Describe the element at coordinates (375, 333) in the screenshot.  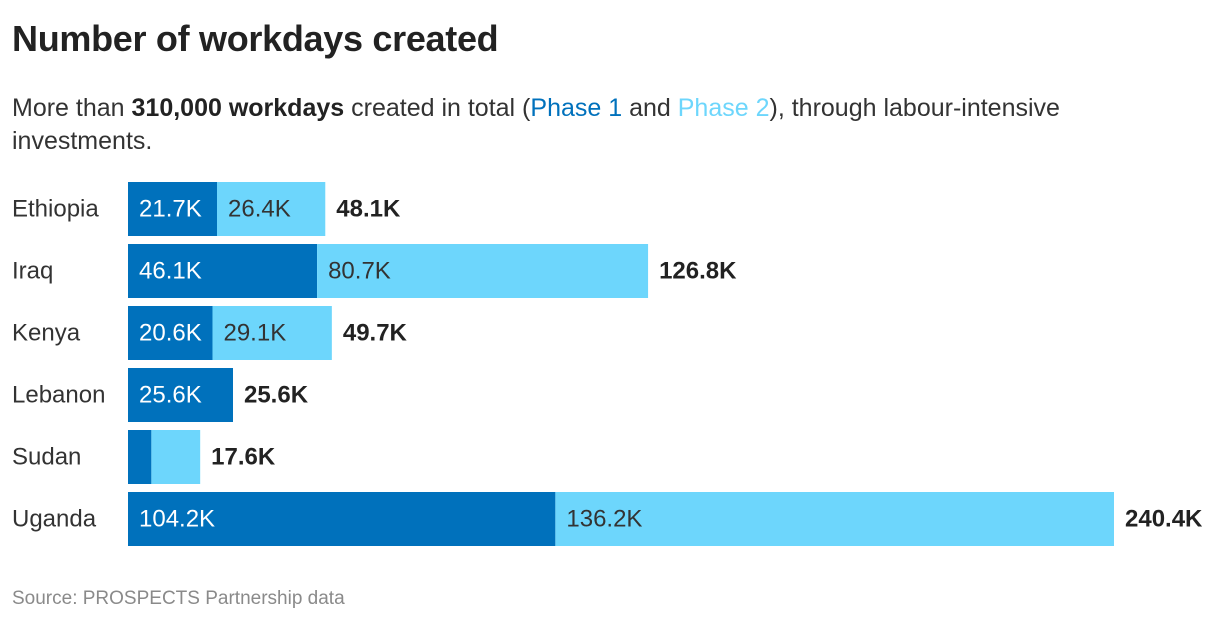
I see `total-label-kenya: 49.7K` at that location.